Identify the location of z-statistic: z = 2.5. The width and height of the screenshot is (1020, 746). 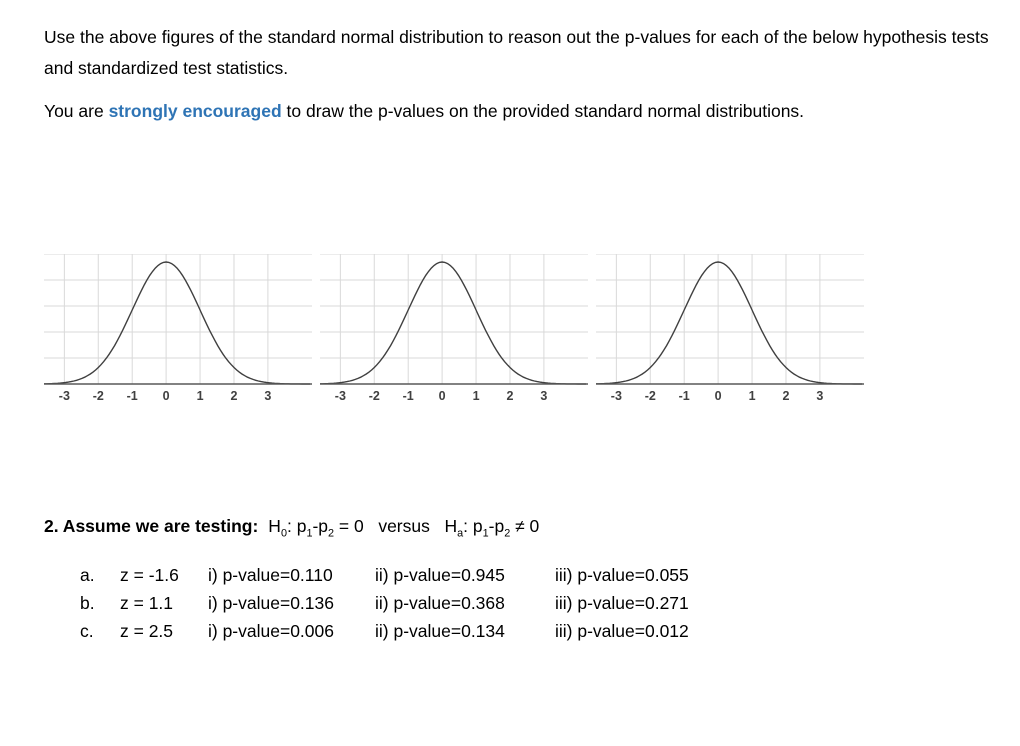
(147, 630).